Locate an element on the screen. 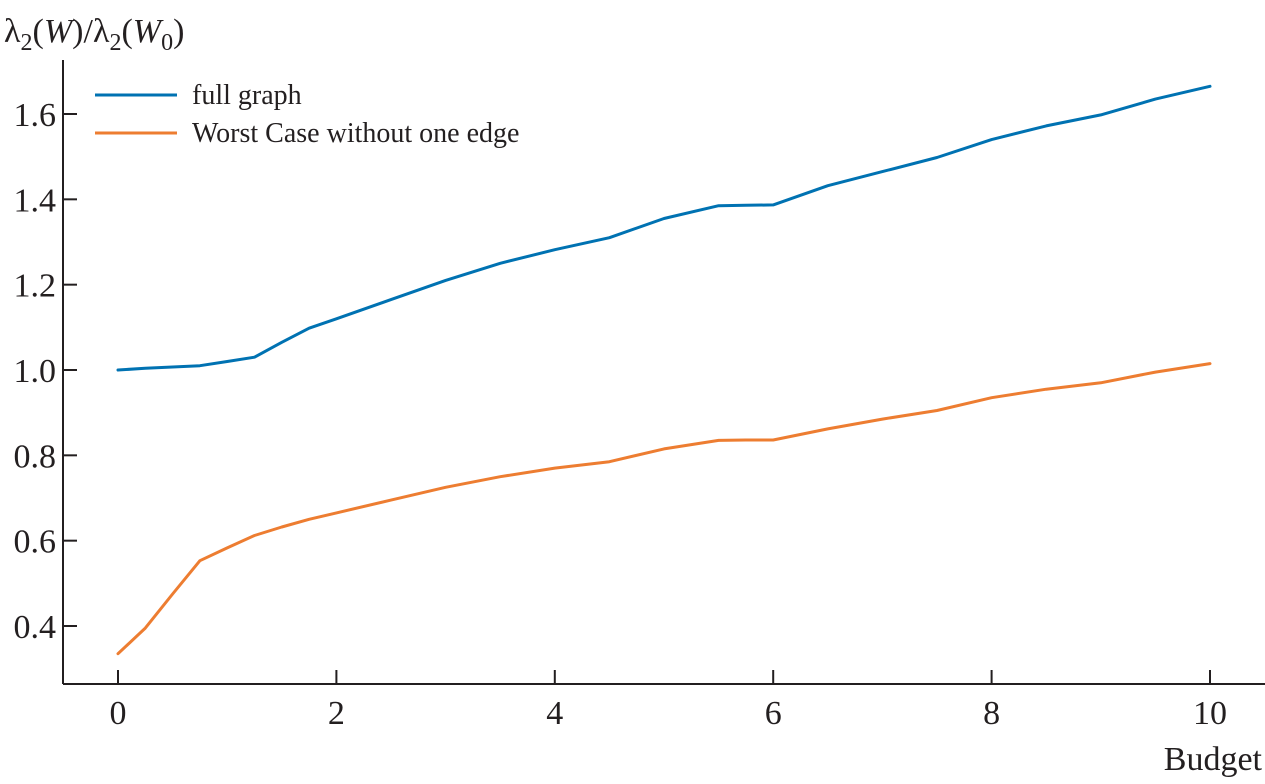 The height and width of the screenshot is (784, 1265). x-tick-label: 8 is located at coordinates (991, 713).